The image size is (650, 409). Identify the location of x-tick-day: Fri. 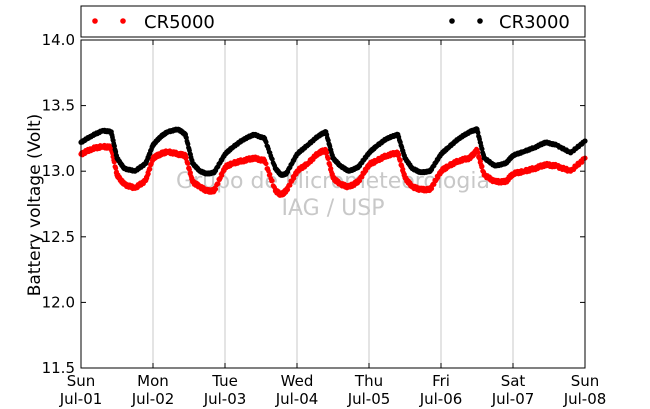
(441, 381).